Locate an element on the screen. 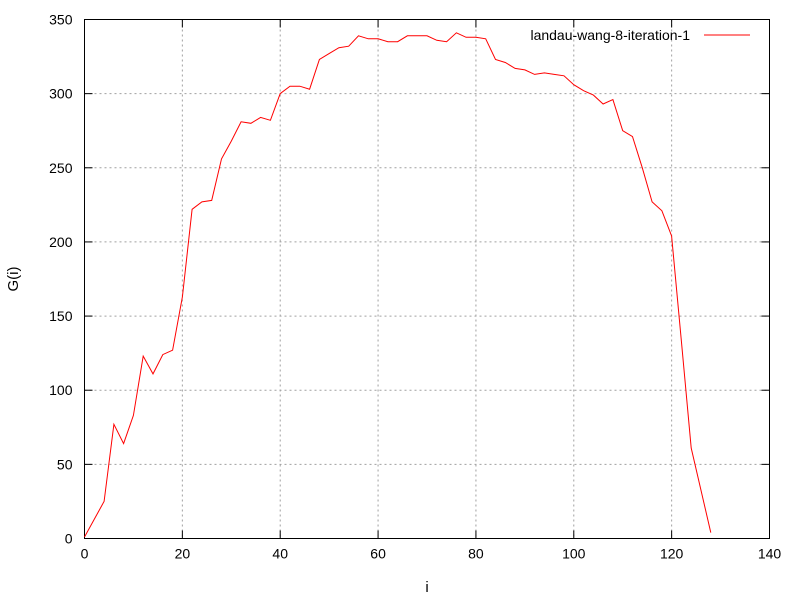 The image size is (800, 600). x-axis-label: i is located at coordinates (426, 587).